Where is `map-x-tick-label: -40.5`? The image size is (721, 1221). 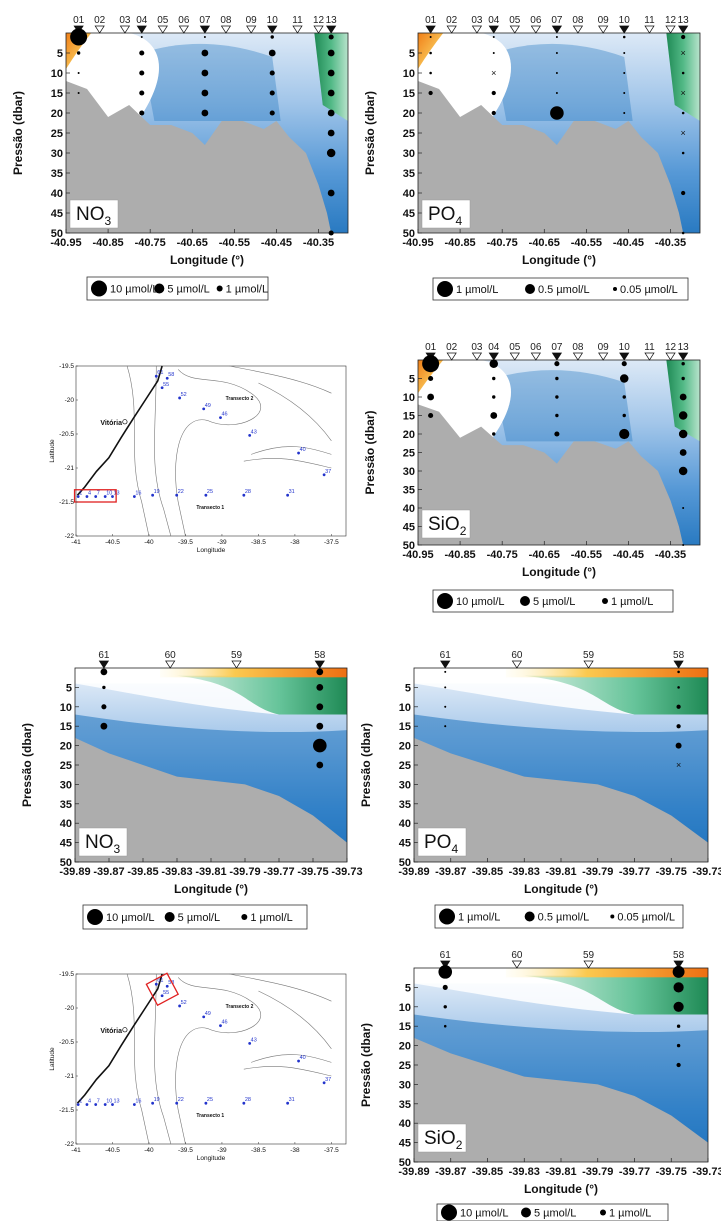
map-x-tick-label: -40.5 is located at coordinates (112, 1150).